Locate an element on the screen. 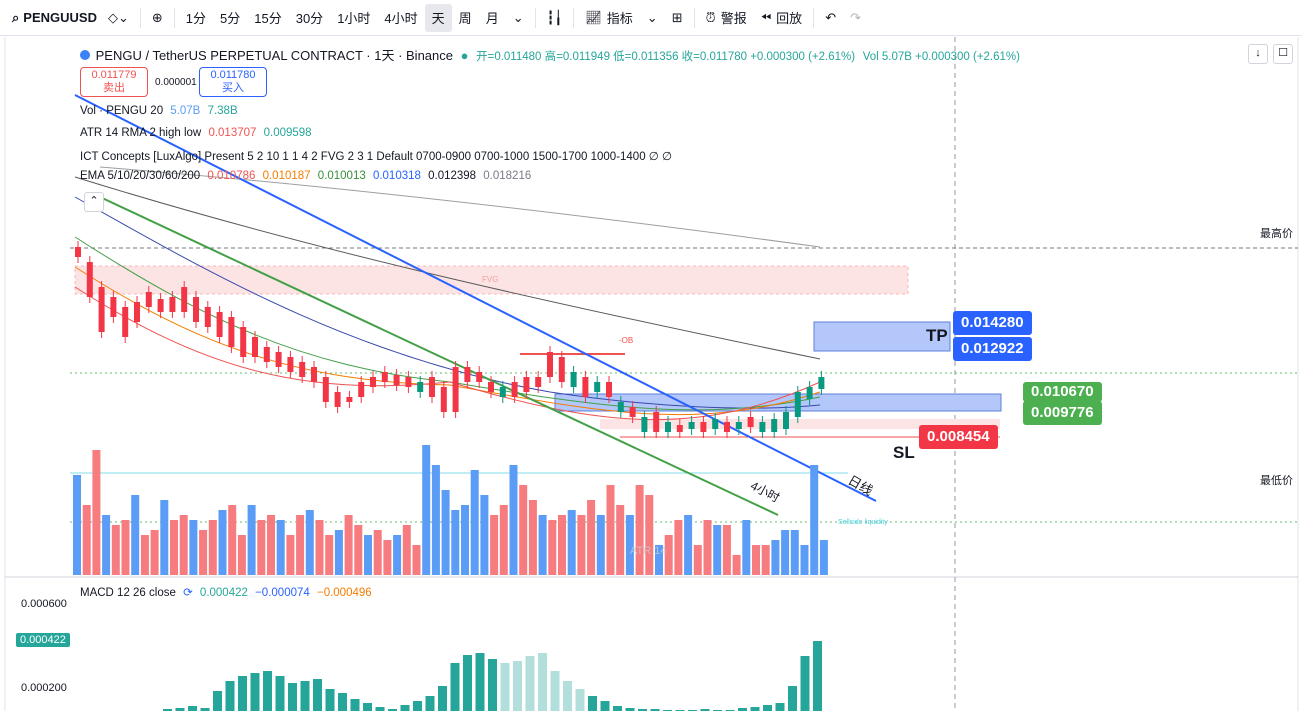  alert-button: ⏰︎ 警报 is located at coordinates (726, 18).